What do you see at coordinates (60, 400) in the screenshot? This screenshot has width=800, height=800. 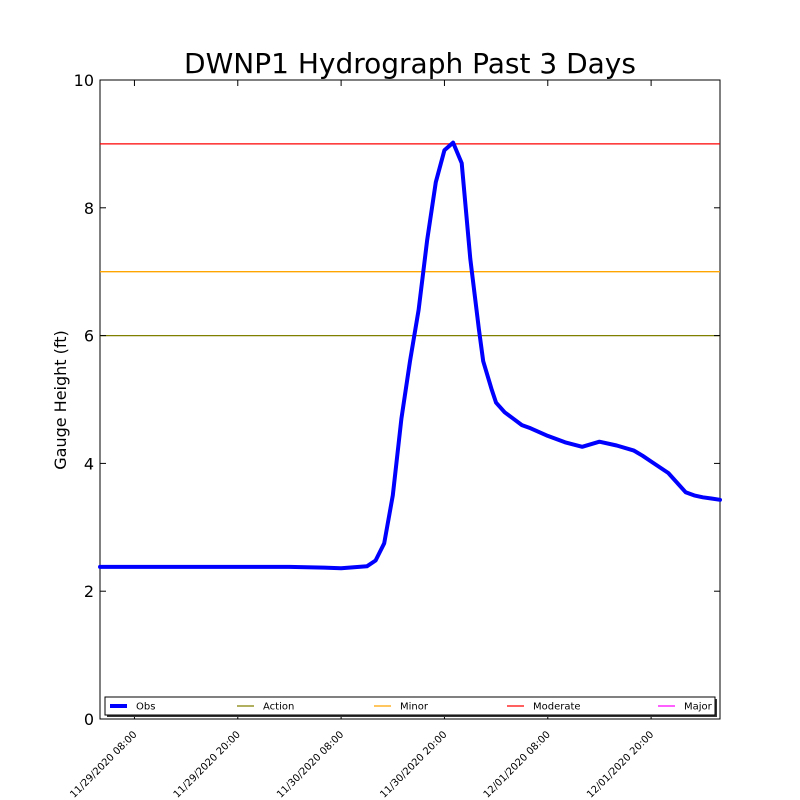 I see `y-axis-label: Gauge Height (ft)` at bounding box center [60, 400].